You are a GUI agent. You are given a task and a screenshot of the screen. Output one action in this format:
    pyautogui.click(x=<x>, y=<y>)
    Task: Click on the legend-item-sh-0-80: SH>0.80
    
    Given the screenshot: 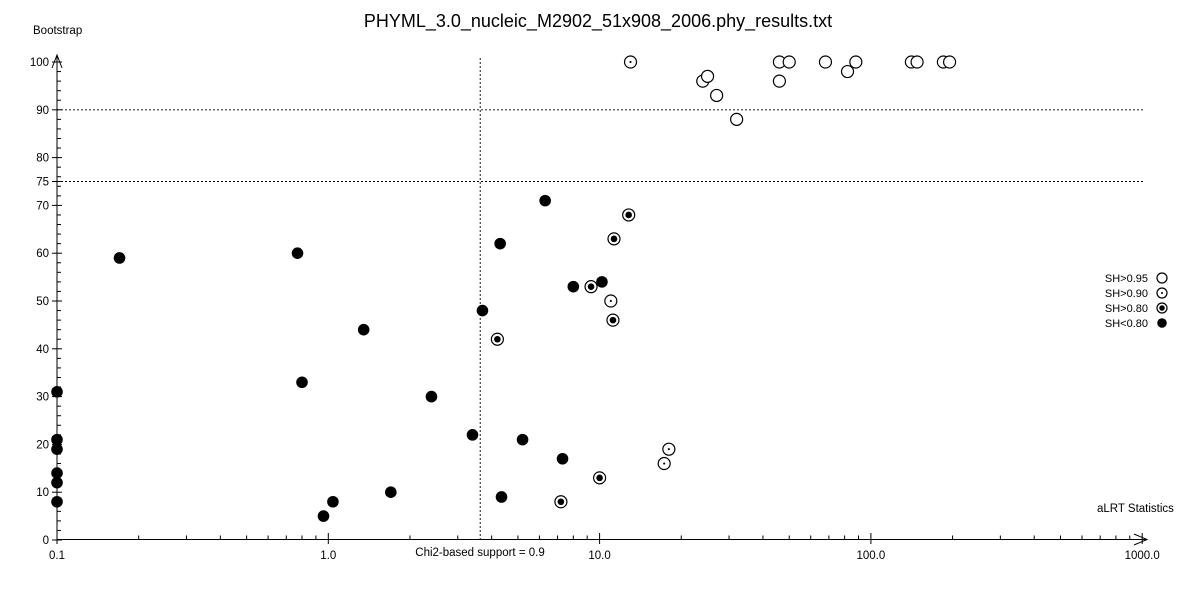 What is the action you would take?
    pyautogui.click(x=1136, y=308)
    